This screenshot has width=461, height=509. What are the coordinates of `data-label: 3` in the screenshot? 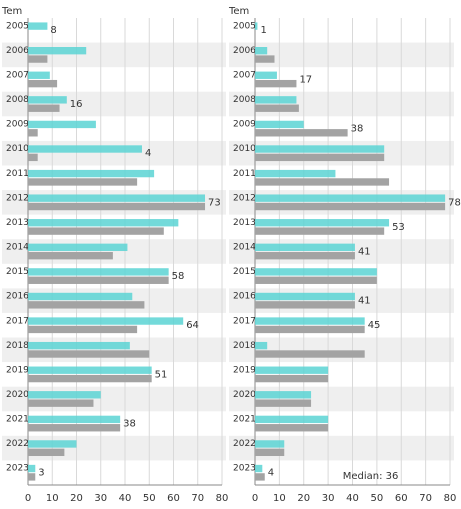 It's located at (41, 473).